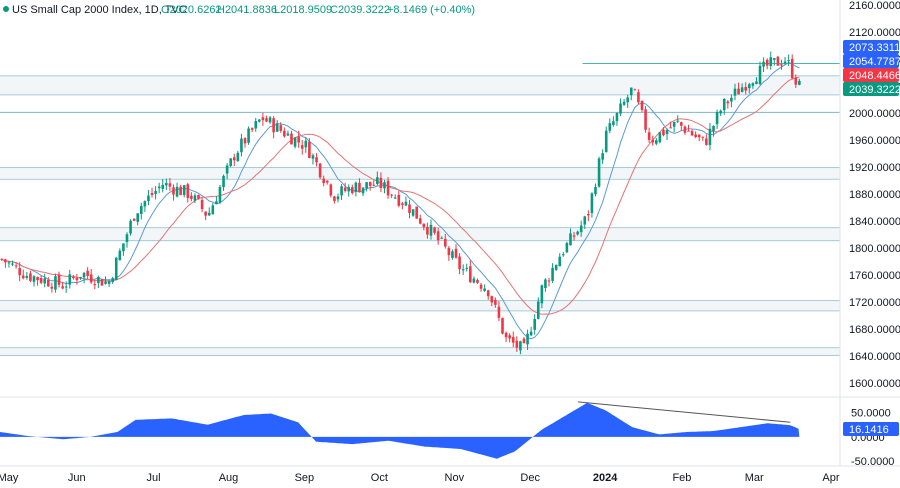  What do you see at coordinates (874, 303) in the screenshot?
I see `price-tick-label: 1720.0000` at bounding box center [874, 303].